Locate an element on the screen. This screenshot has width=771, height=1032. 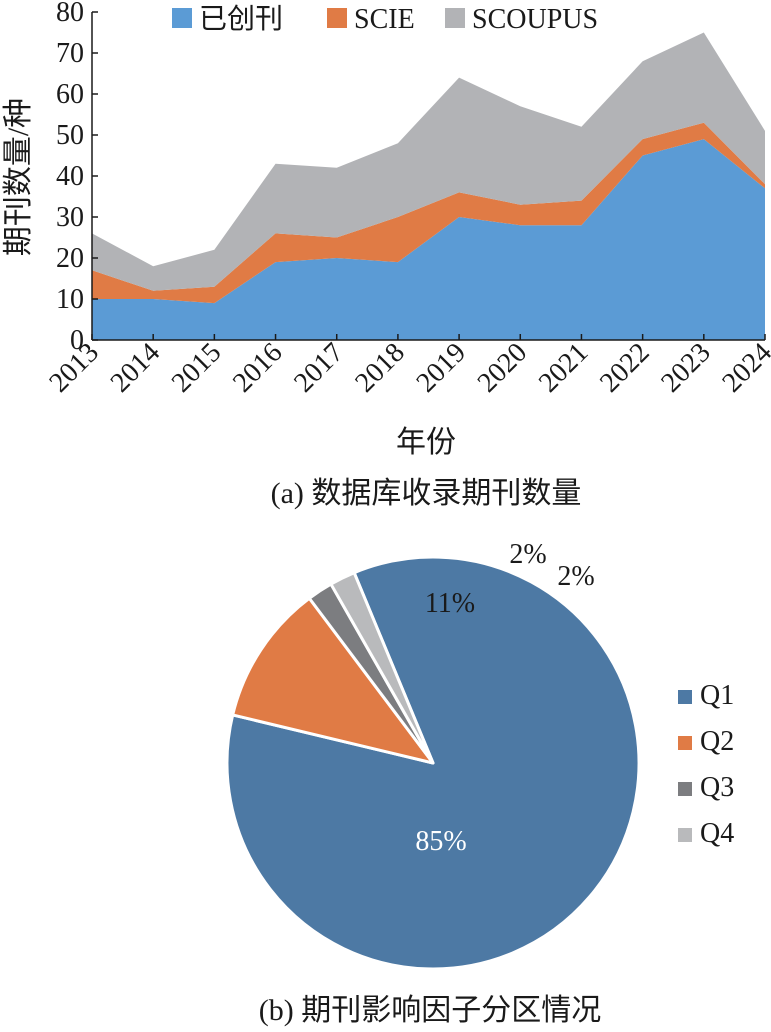
y-tick-label: 50 is located at coordinates (70, 135).